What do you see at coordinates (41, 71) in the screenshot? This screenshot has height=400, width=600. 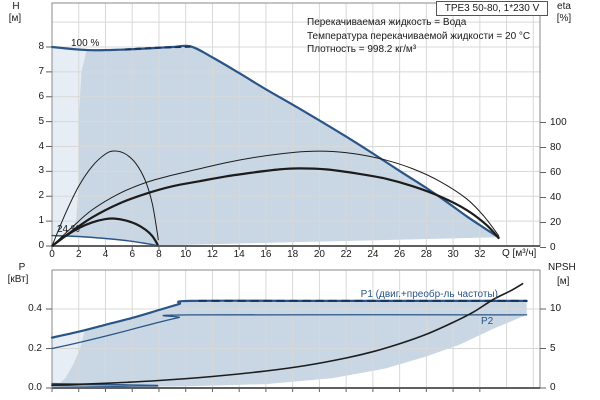 I see `h-tick-label: 7` at bounding box center [41, 71].